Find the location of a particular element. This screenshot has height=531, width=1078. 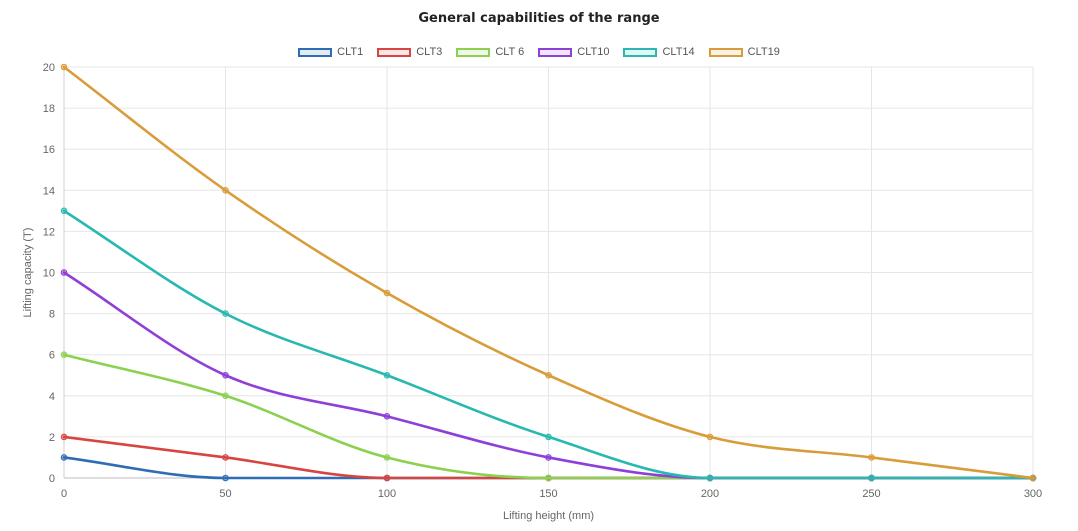

x-tick-label: 100 is located at coordinates (387, 494).